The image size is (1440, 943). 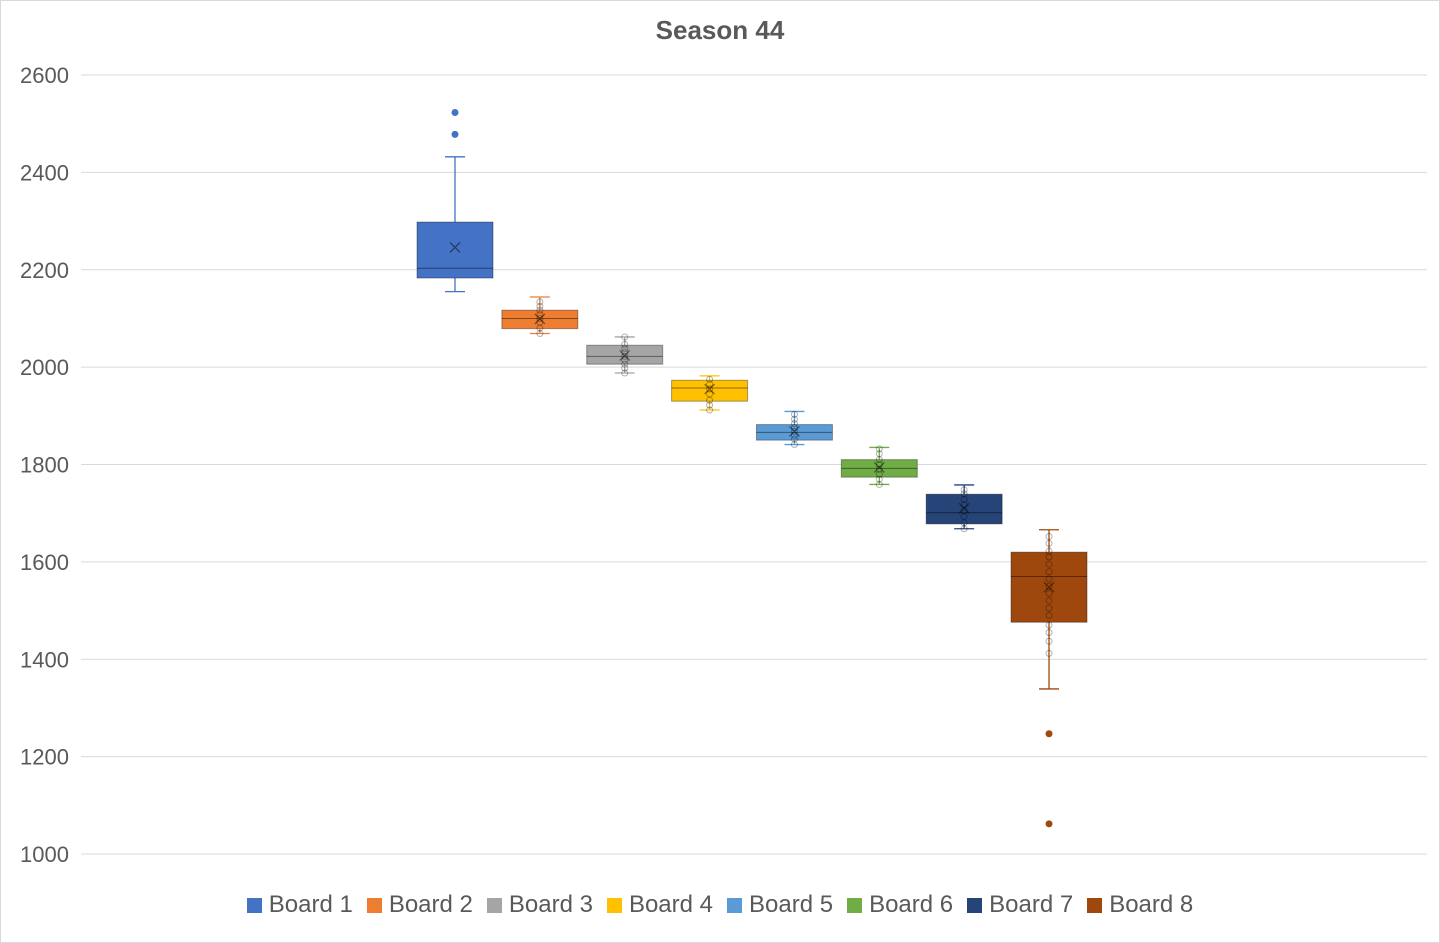 I want to click on y-tick-label: 2400, so click(x=44, y=172).